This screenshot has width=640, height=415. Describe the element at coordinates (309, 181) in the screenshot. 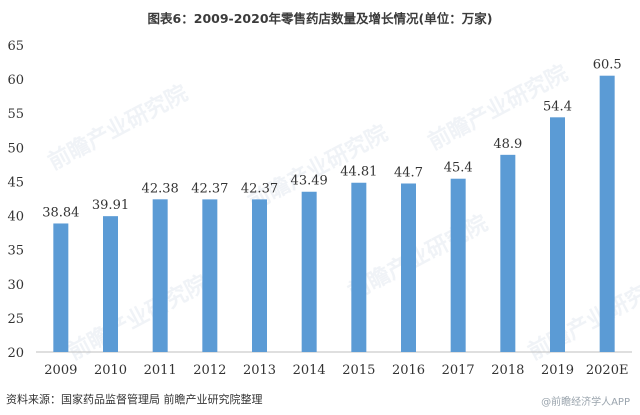

I see `data-label: 43.49` at that location.